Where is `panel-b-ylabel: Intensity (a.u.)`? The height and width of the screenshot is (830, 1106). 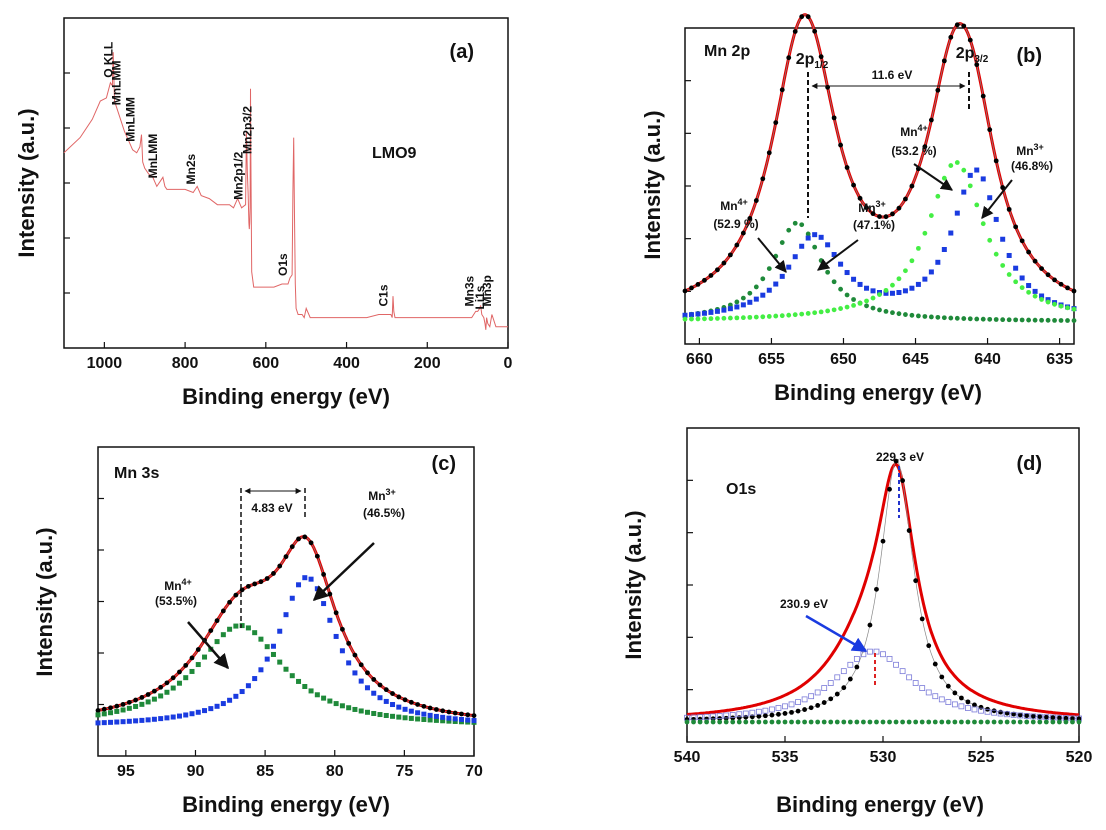
panel-b-ylabel: Intensity (a.u.) is located at coordinates (652, 184).